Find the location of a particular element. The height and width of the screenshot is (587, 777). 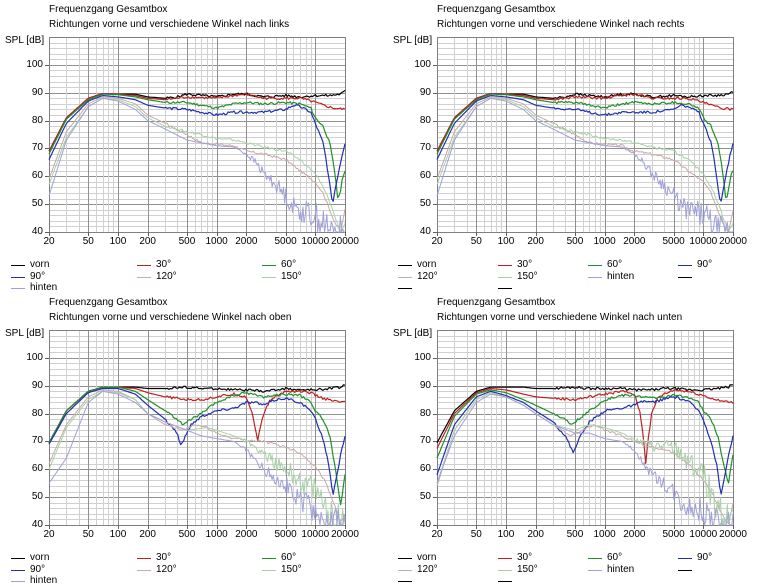

chart-title: Frequenzgang Gesamtbox is located at coordinates (496, 302).